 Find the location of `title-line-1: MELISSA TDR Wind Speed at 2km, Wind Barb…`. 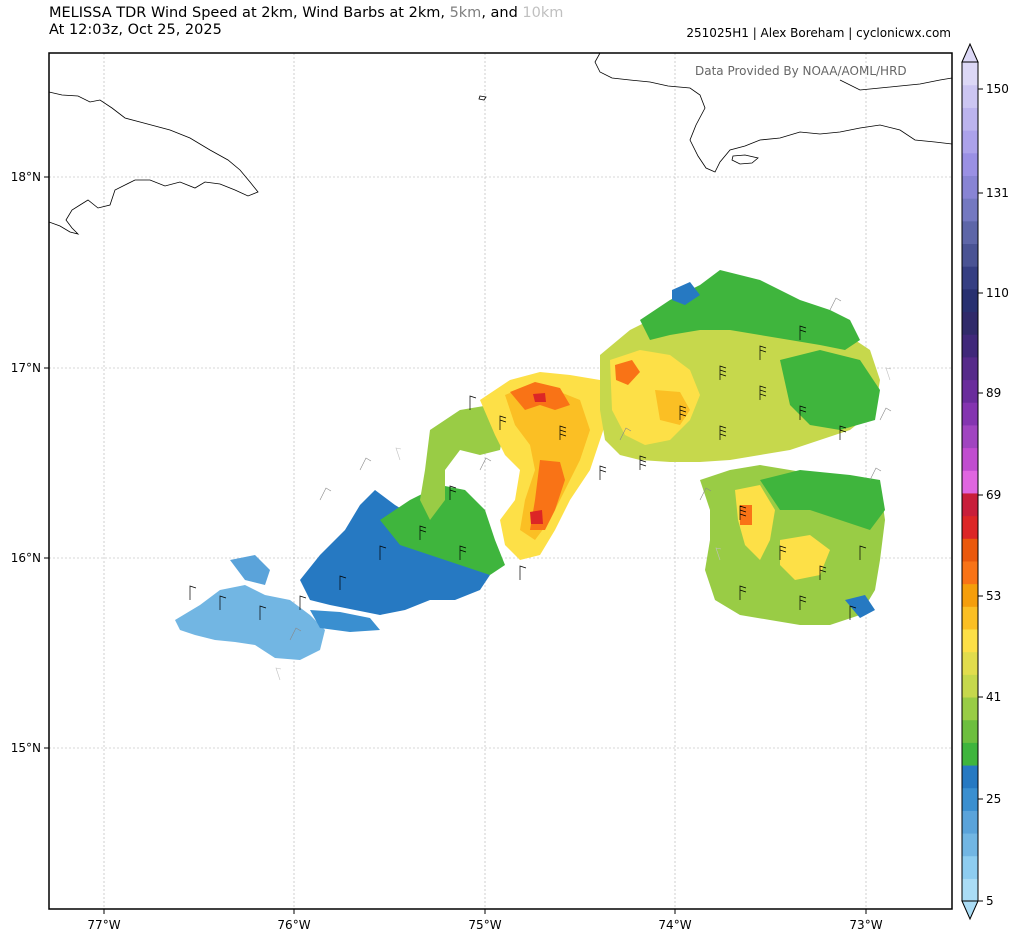

title-line-1: MELISSA TDR Wind Speed at 2km, Wind Barb… is located at coordinates (306, 13).